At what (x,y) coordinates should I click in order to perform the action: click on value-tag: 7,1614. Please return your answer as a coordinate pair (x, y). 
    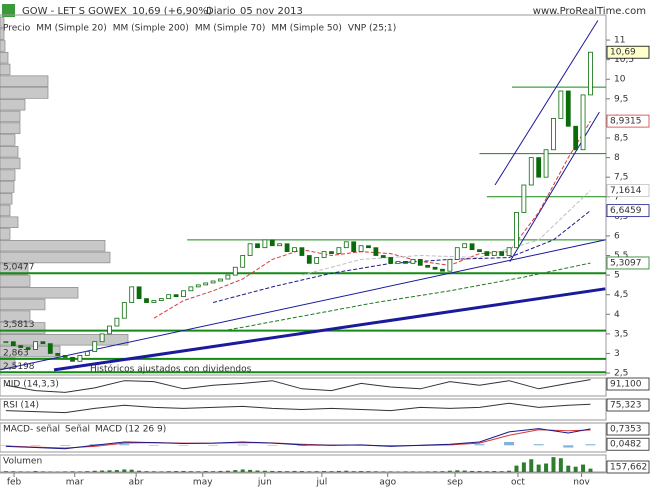
    Looking at the image, I should click on (626, 191).